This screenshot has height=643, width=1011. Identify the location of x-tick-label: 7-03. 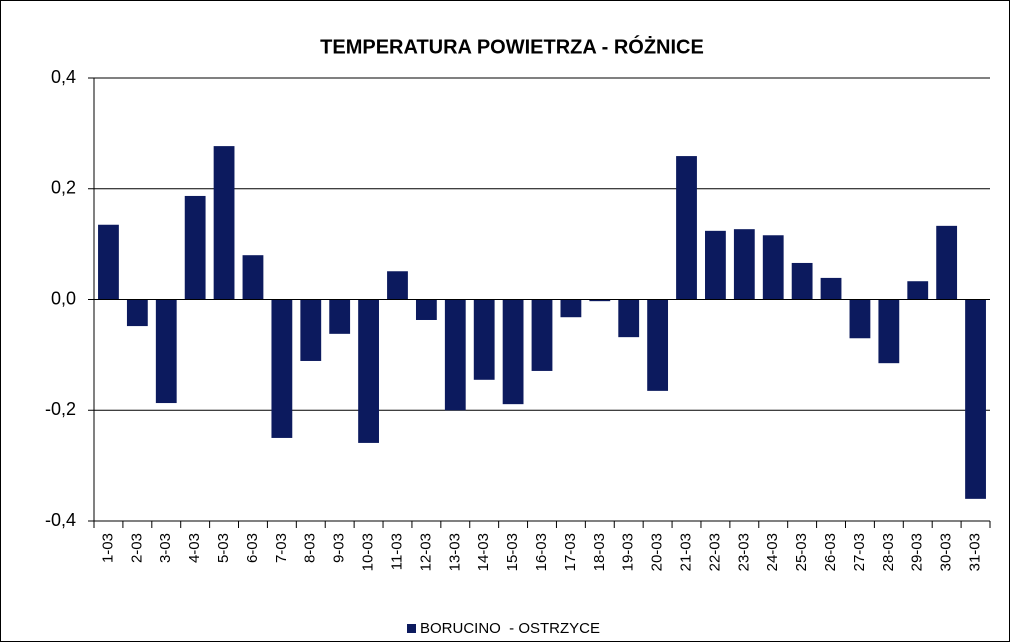
(281, 548).